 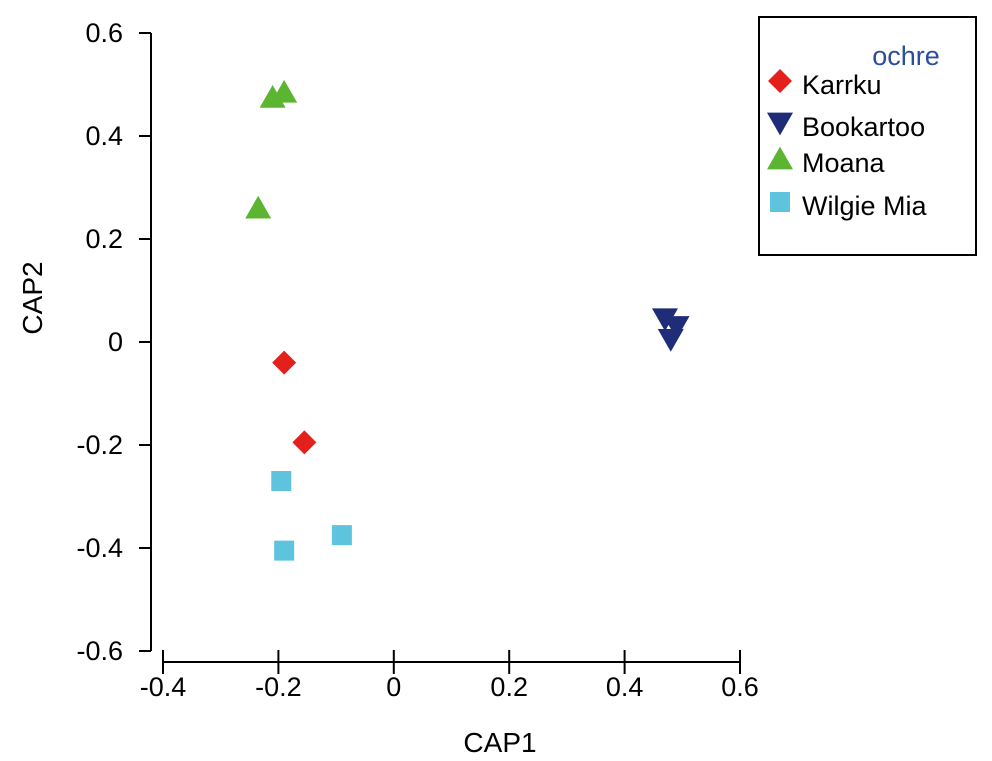 What do you see at coordinates (780, 158) in the screenshot?
I see `legend-marker-moana` at bounding box center [780, 158].